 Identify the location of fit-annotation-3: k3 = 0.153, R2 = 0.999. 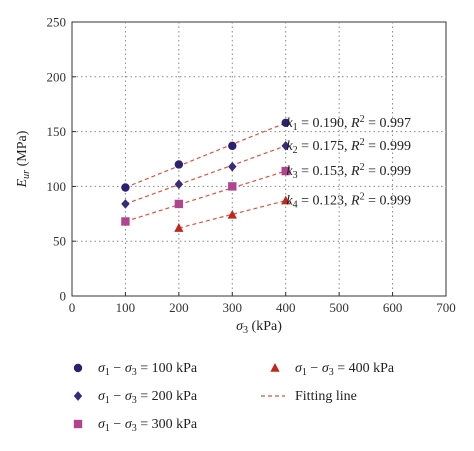
(348, 171).